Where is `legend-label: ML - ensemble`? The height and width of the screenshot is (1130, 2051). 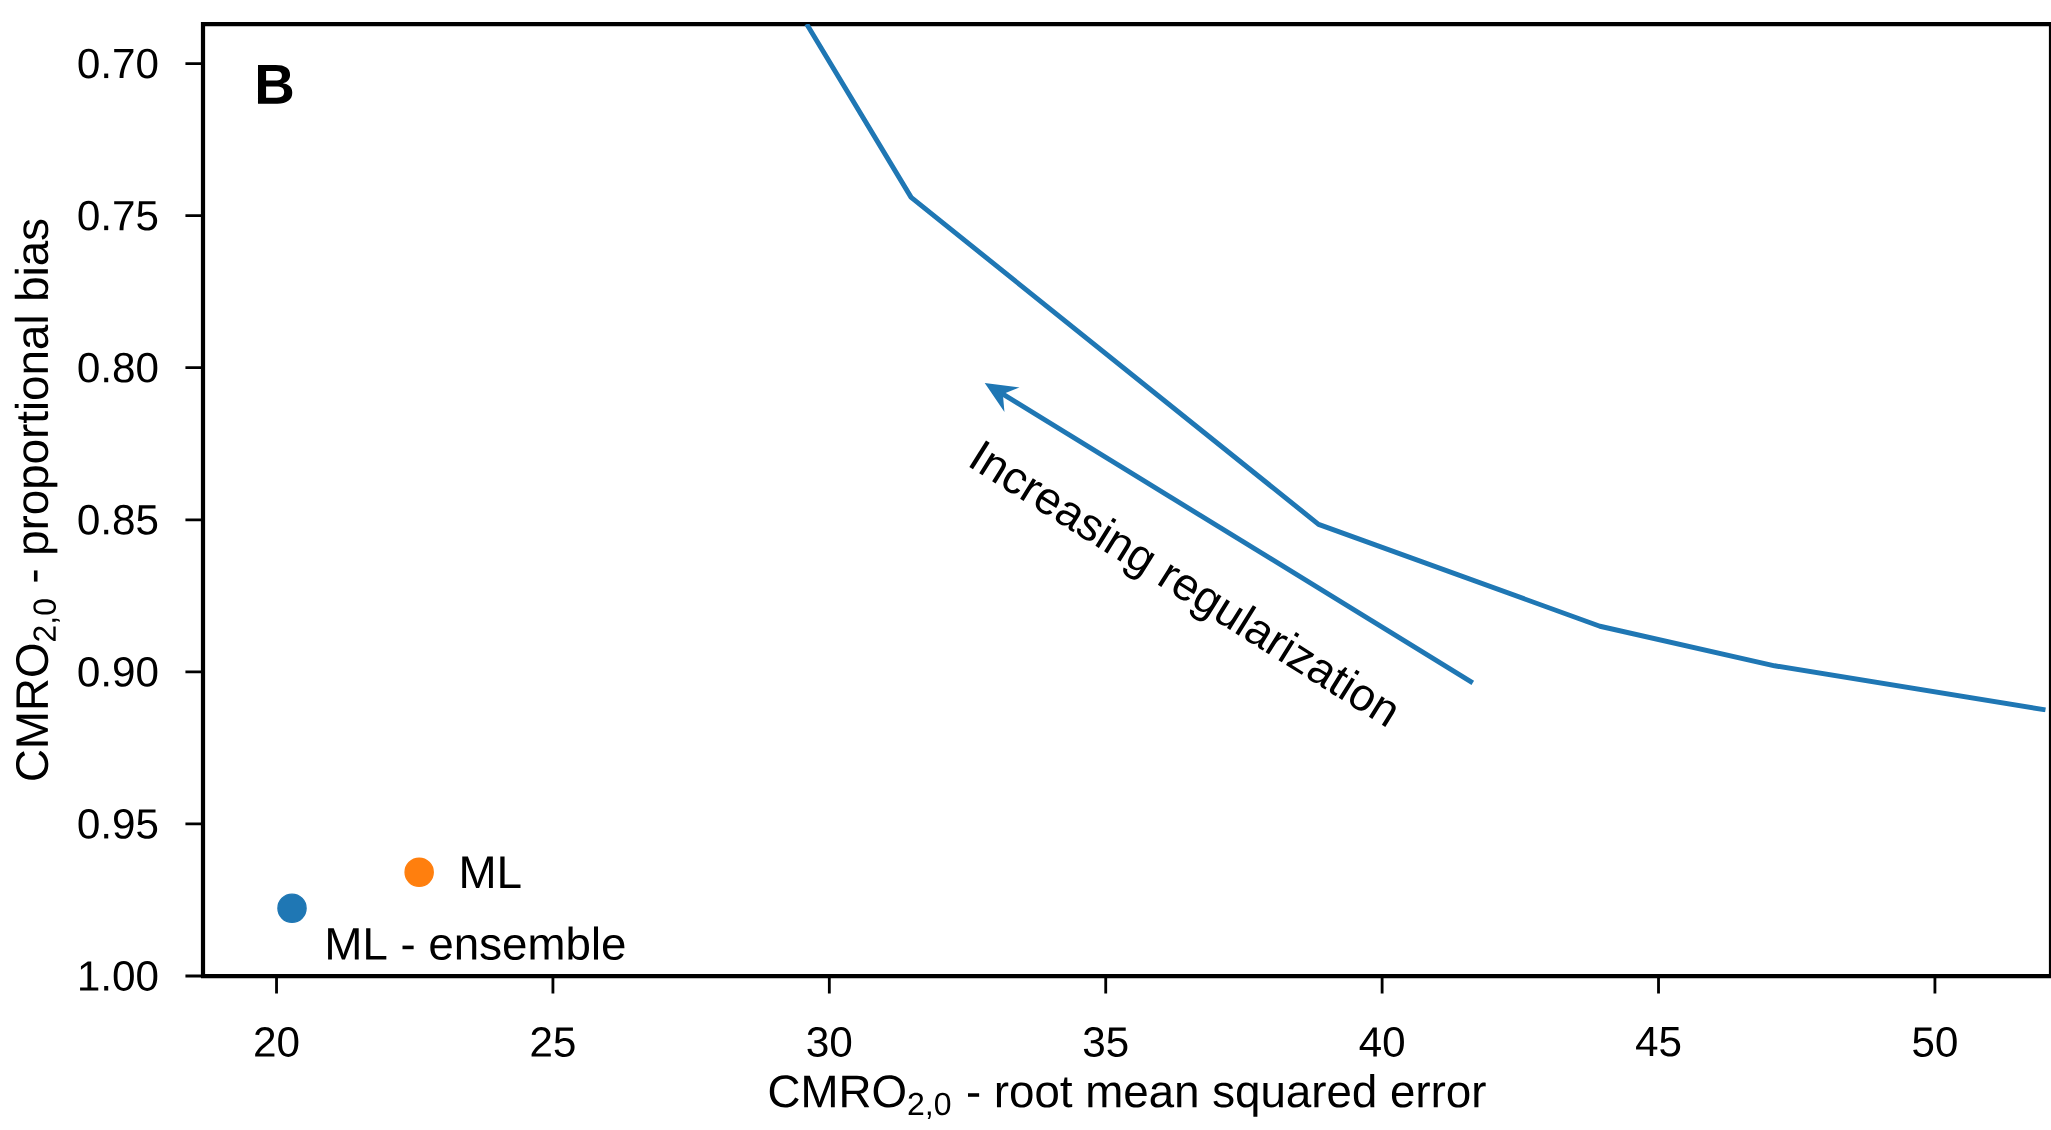 legend-label: ML - ensemble is located at coordinates (476, 943).